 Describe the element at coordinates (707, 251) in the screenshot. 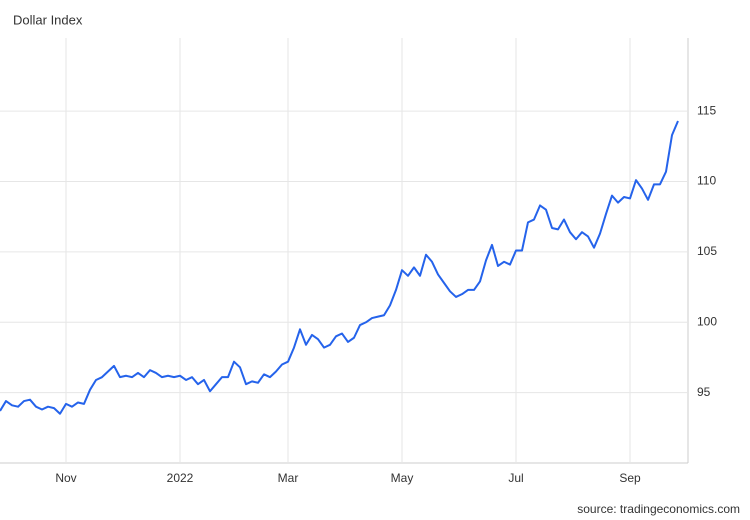

I see `y-tick-label: 105` at that location.